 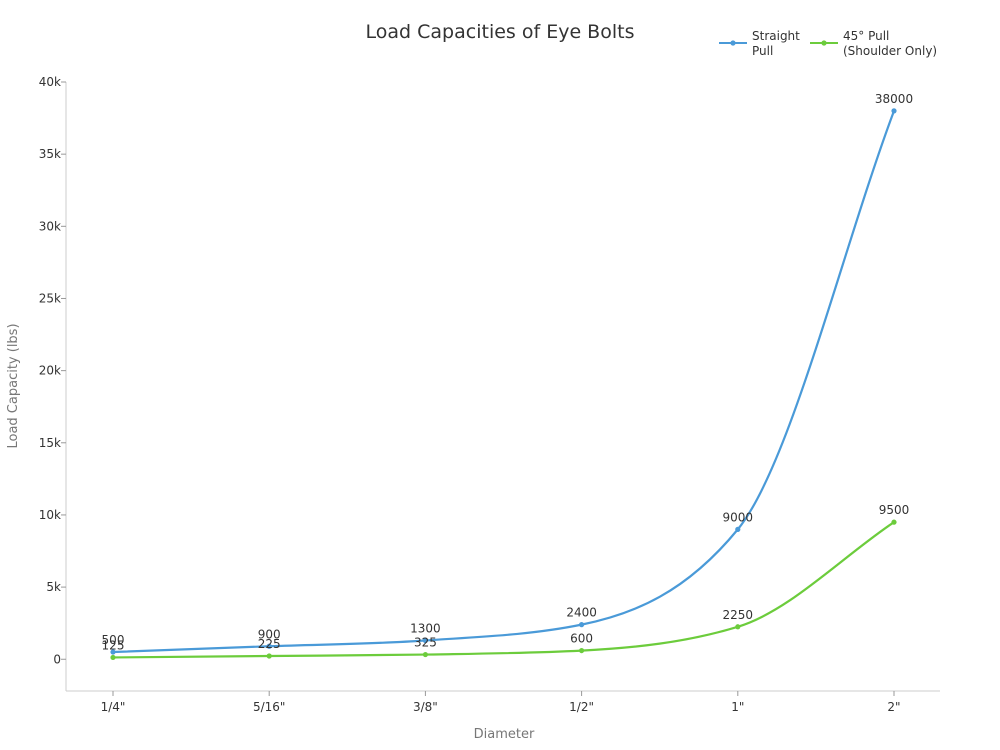 I want to click on data-label: 125, so click(x=113, y=645).